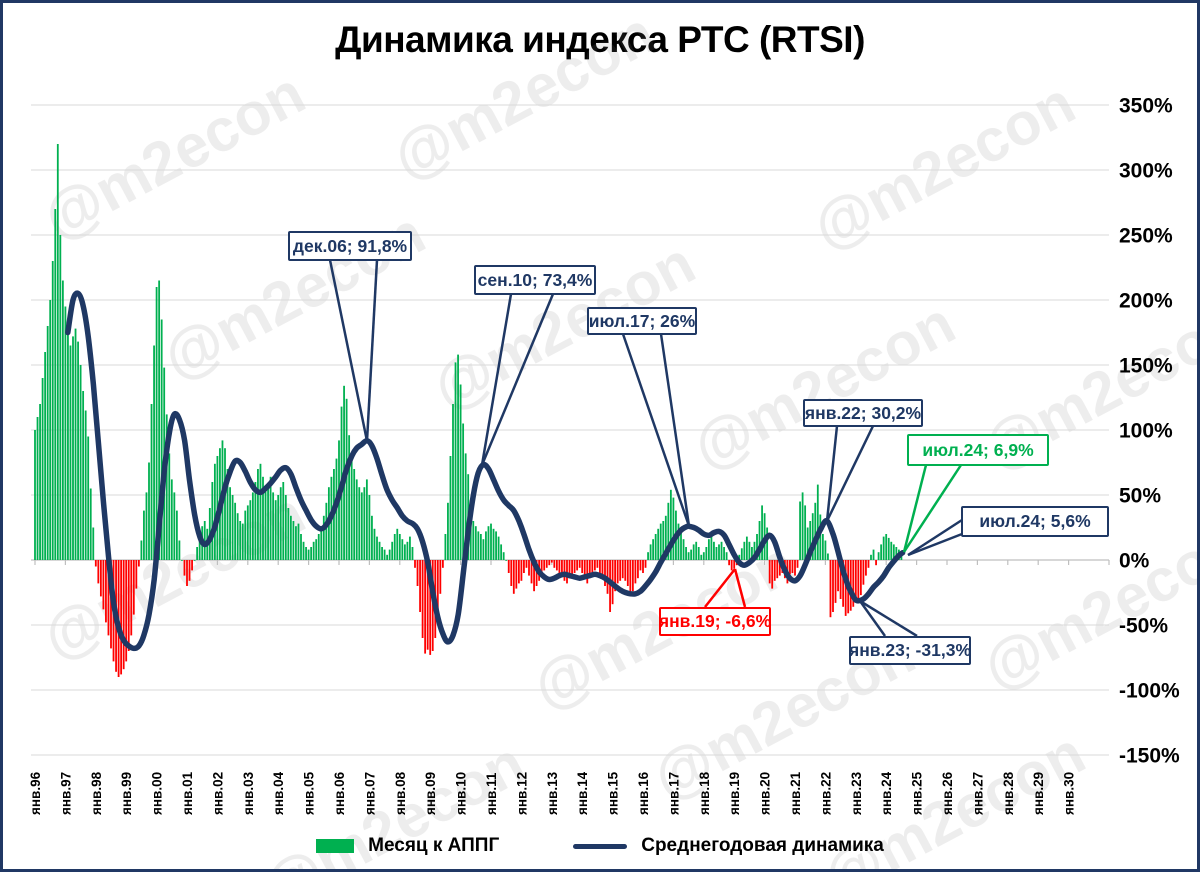 The height and width of the screenshot is (872, 1200). What do you see at coordinates (850, 473) in the screenshot?
I see `callout-leader-jan22` at bounding box center [850, 473].